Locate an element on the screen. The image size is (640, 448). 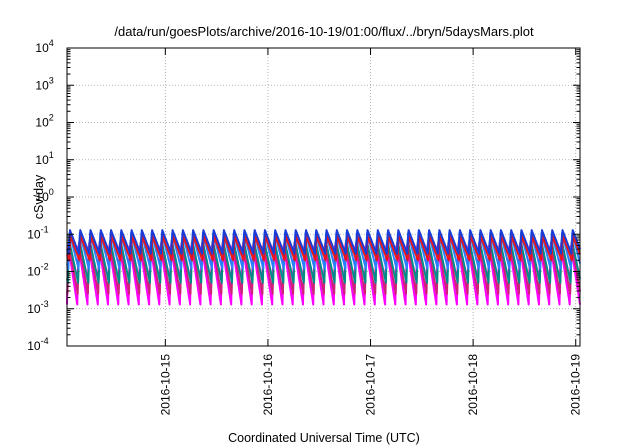
x-tick-label: 2016-10-16 is located at coordinates (268, 385).